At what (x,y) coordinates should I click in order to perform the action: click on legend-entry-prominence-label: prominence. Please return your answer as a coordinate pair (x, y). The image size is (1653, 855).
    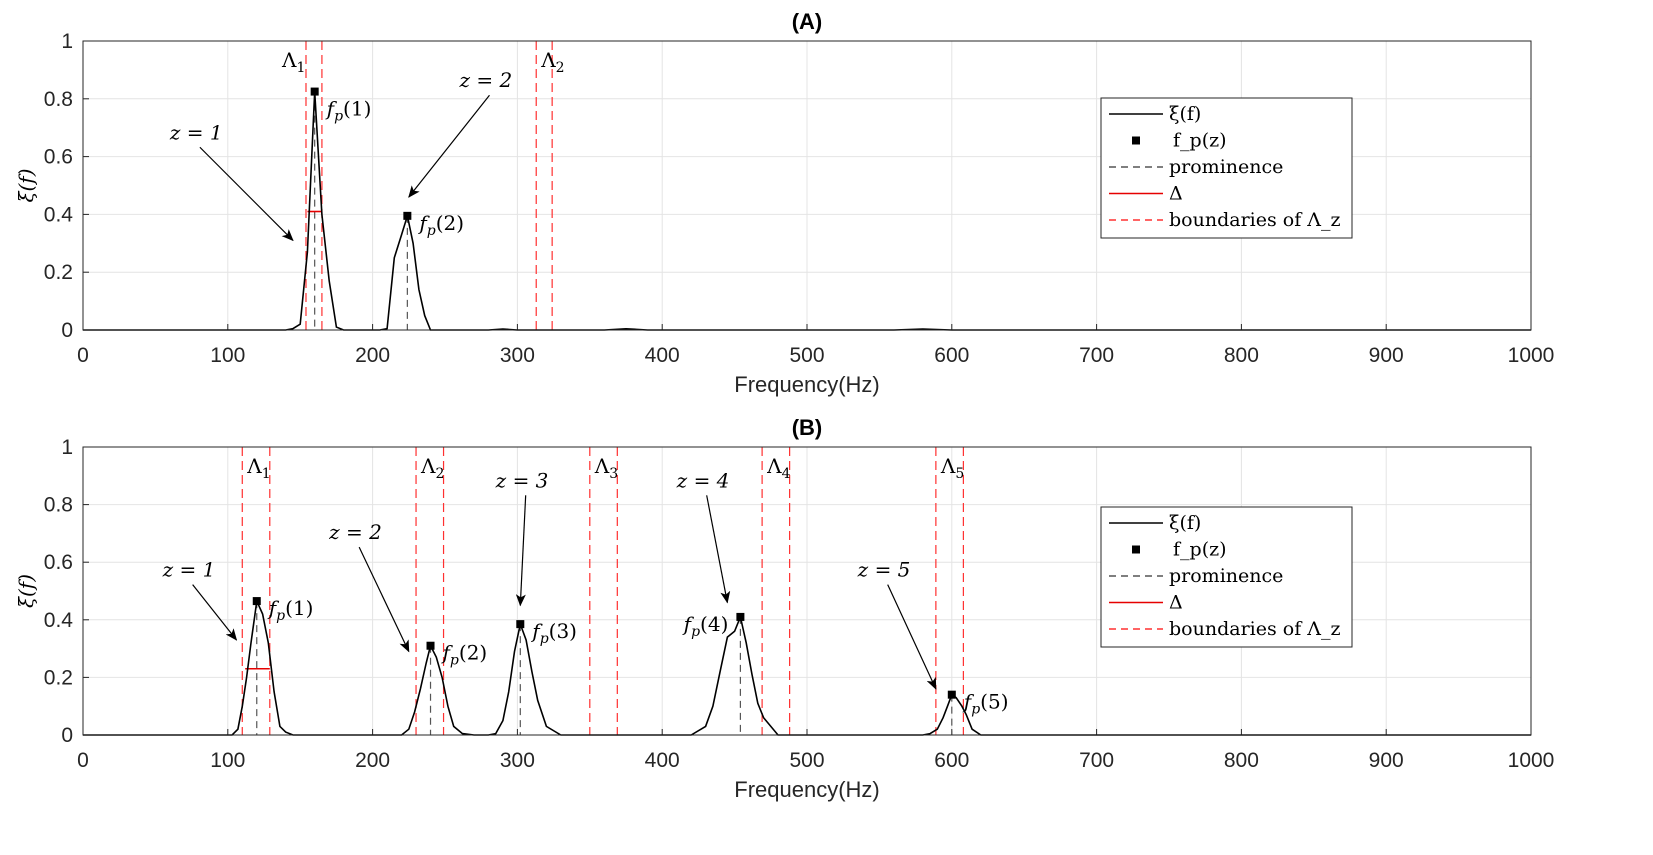
    Looking at the image, I should click on (1226, 576).